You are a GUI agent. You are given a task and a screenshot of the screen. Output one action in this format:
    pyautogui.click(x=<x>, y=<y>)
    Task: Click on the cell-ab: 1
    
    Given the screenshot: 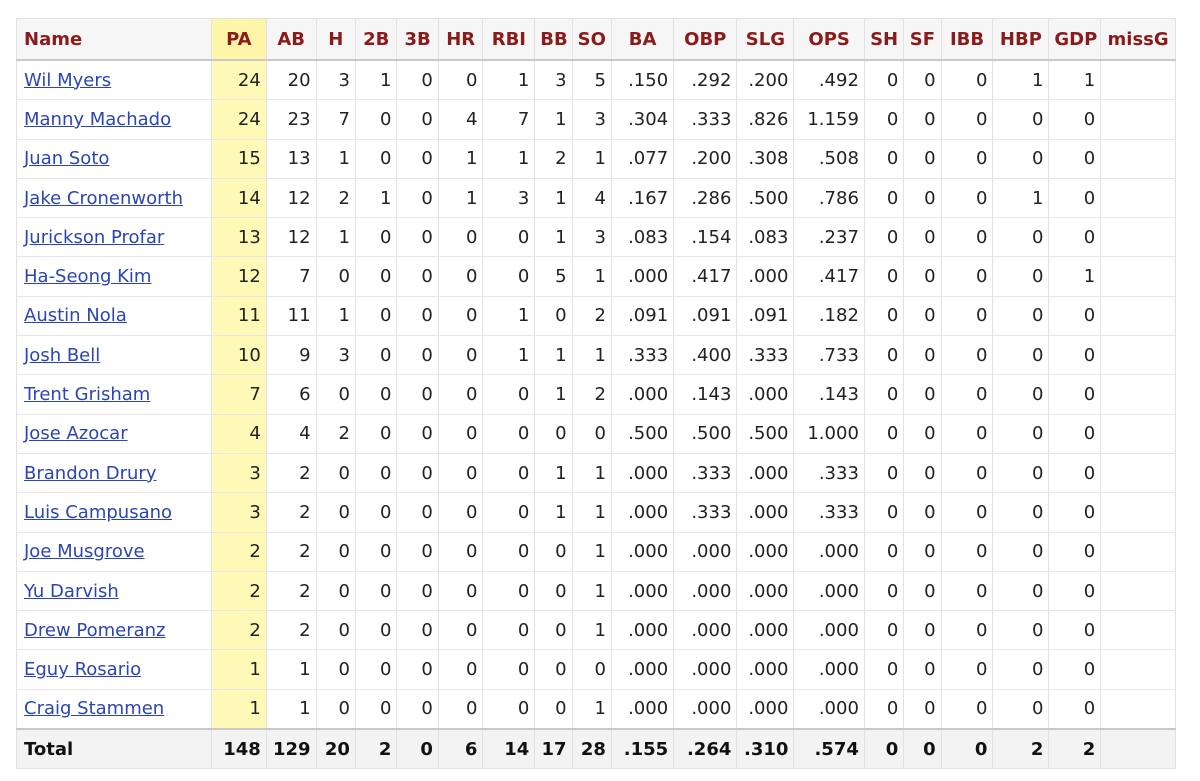 What is the action you would take?
    pyautogui.click(x=291, y=709)
    